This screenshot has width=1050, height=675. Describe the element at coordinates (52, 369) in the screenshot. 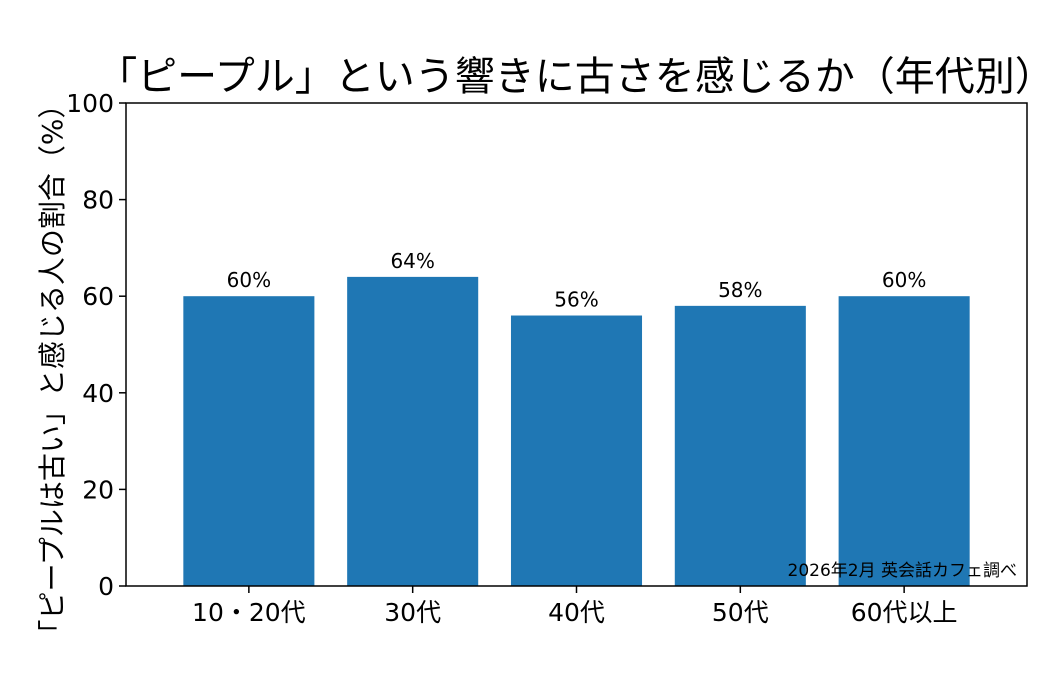

I see `y-axis-label: 「ピープルは古い」と感じる人の割合（%）` at that location.